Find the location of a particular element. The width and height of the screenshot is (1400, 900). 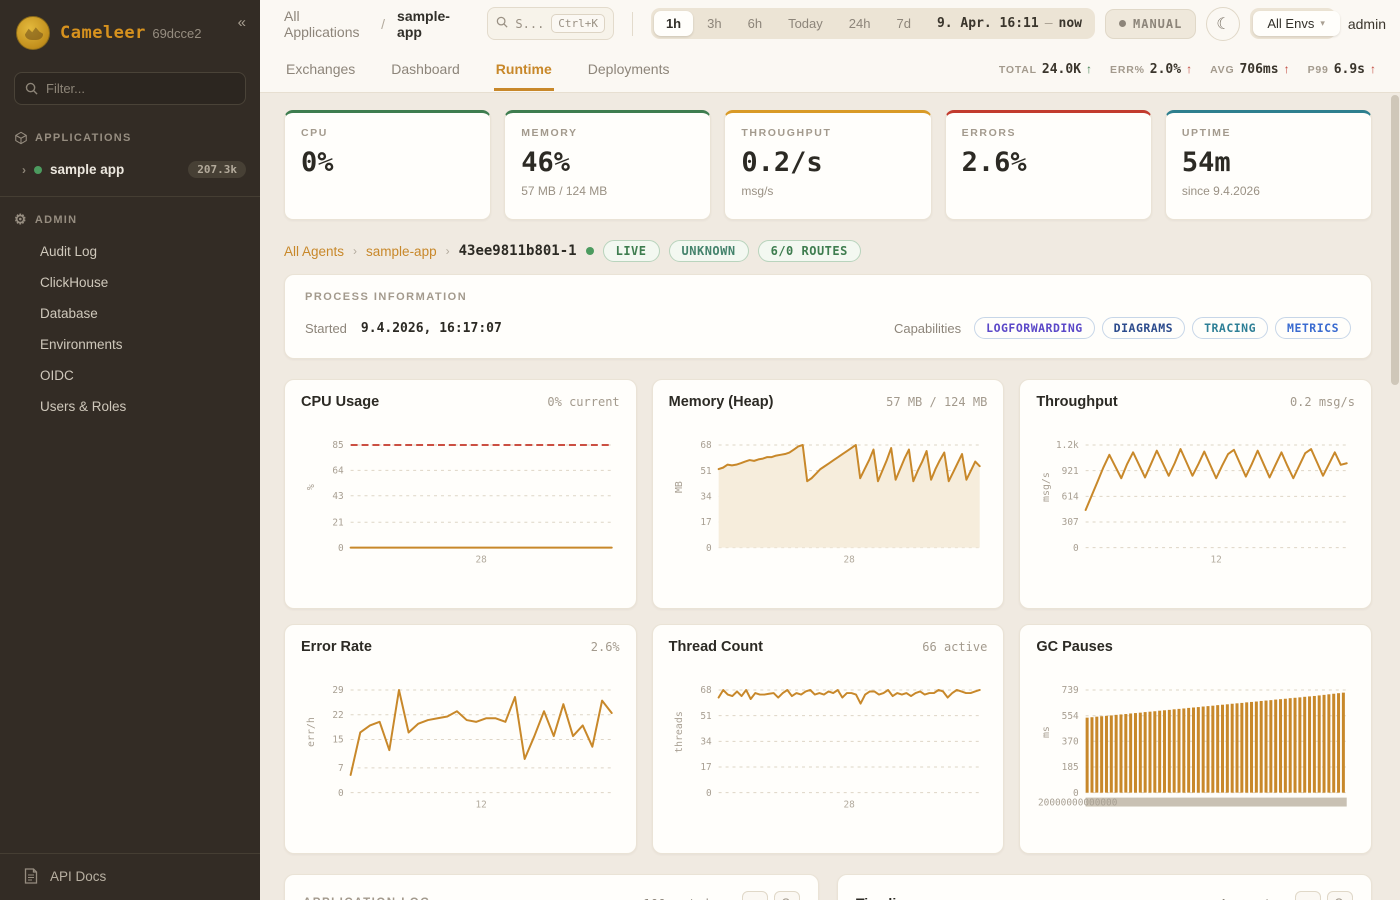

sidebar-item-database: Database is located at coordinates (69, 313).